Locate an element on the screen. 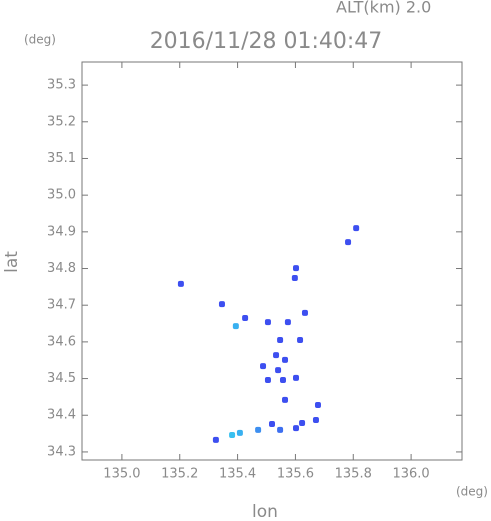 This screenshot has height=521, width=491. x-axis-label: lon is located at coordinates (265, 511).